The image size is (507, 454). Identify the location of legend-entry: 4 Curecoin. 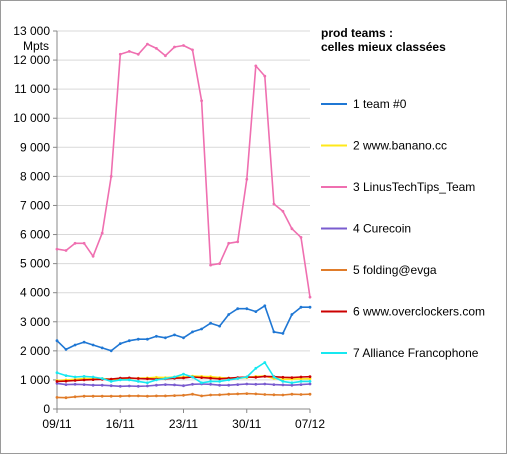
(366, 229).